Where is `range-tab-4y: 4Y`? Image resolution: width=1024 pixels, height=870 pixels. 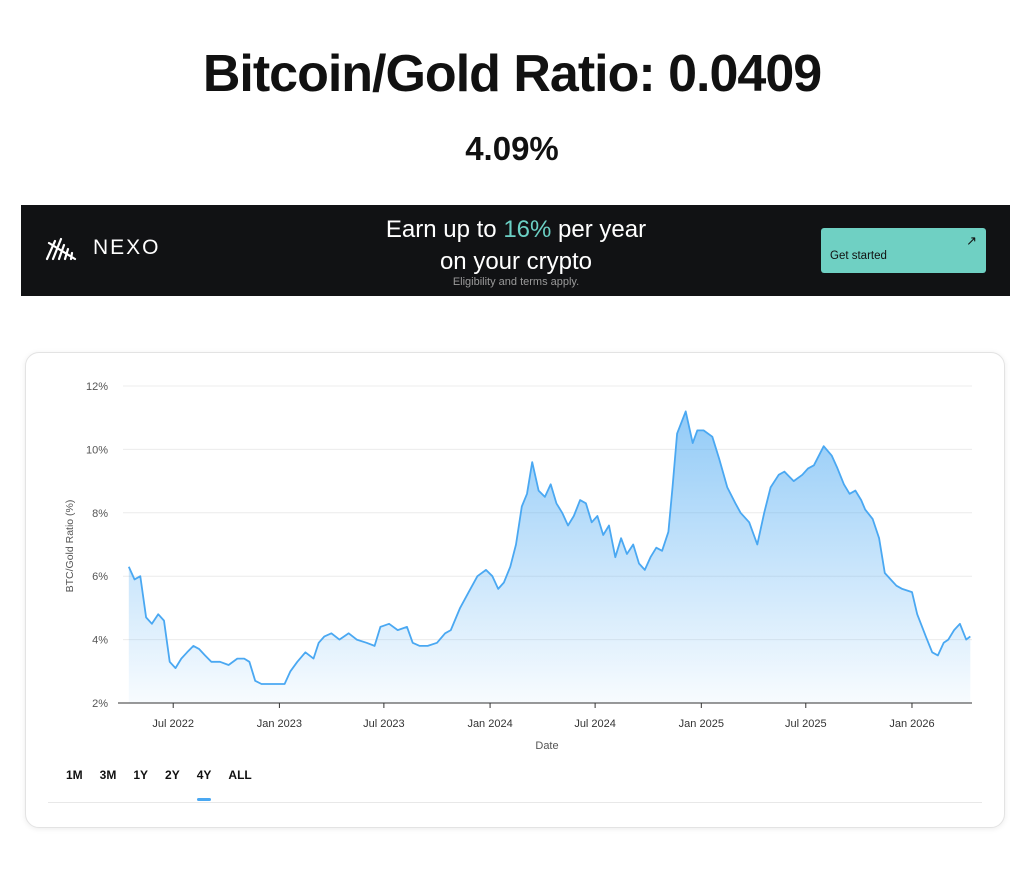 range-tab-4y: 4Y is located at coordinates (204, 784).